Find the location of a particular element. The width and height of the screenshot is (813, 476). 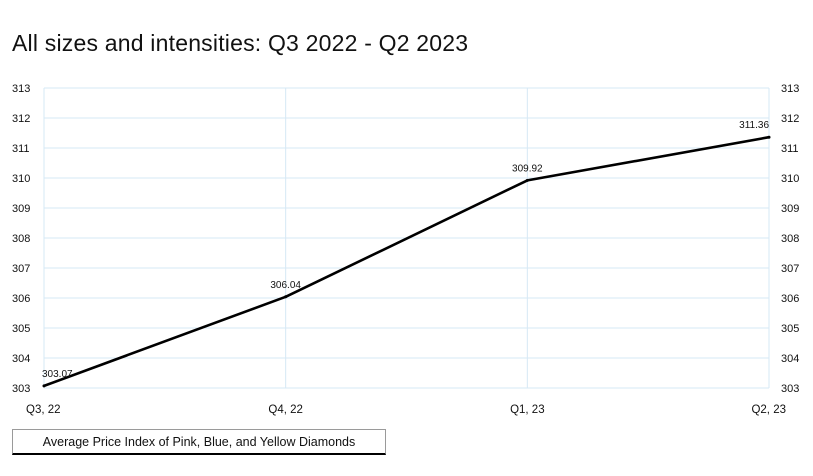

y-tick-label-right: 305 is located at coordinates (790, 329).